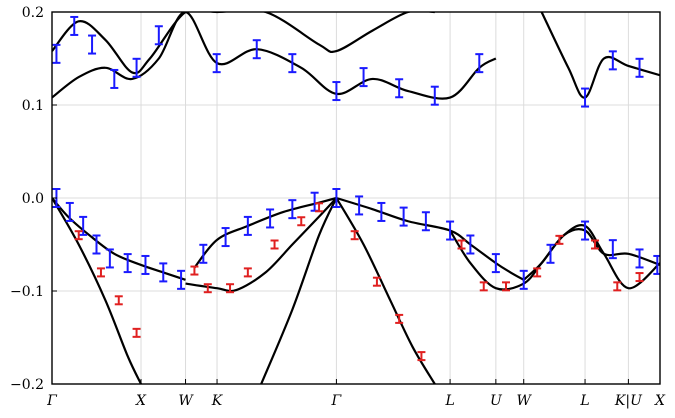 The image size is (675, 418). What do you see at coordinates (33, 106) in the screenshot?
I see `y-tick-label: 0.1` at bounding box center [33, 106].